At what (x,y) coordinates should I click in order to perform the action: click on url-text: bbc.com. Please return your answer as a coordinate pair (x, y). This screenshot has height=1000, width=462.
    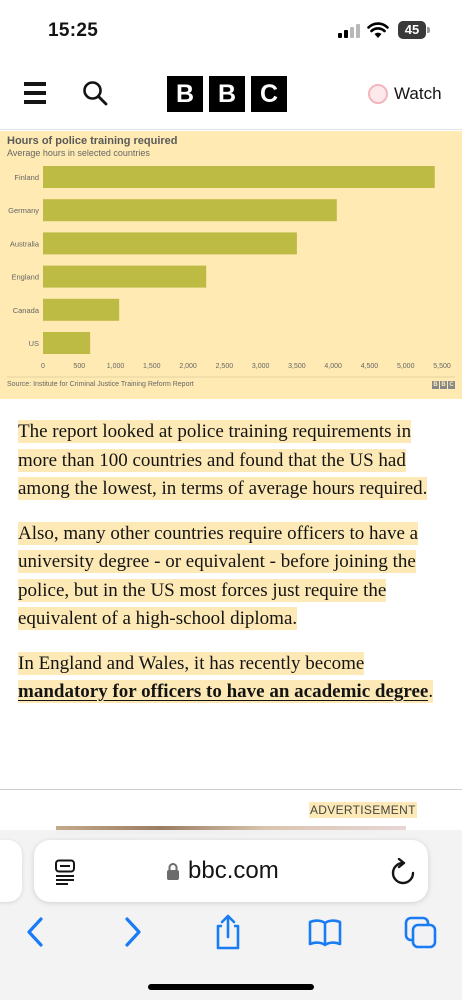
    Looking at the image, I should click on (233, 870).